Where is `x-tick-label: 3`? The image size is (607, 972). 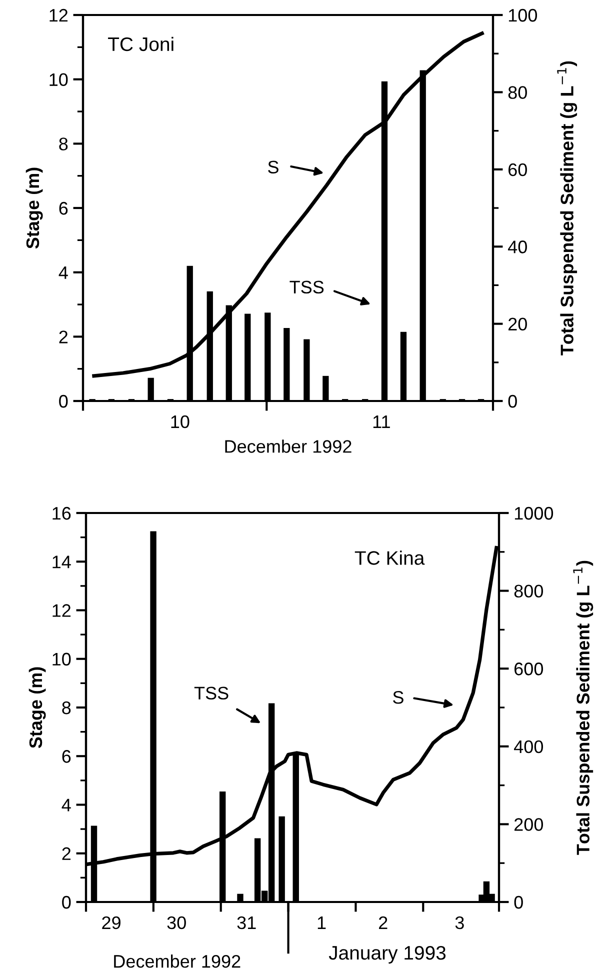
x-tick-label: 3 is located at coordinates (459, 923).